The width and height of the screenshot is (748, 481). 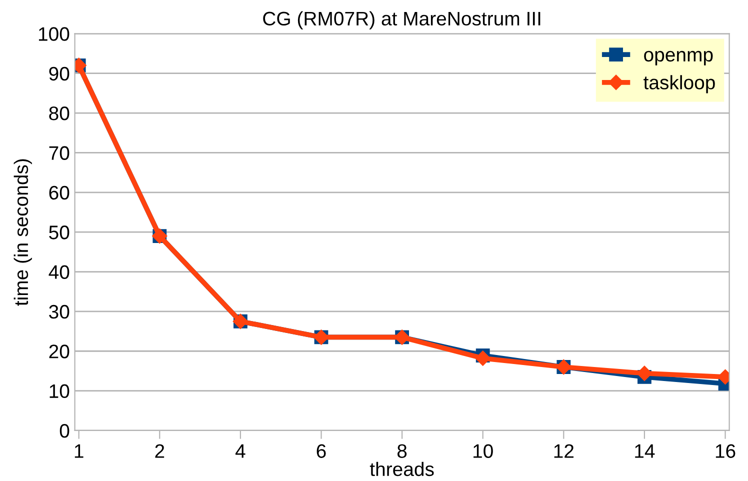 I want to click on legend-label: taskloop, so click(x=679, y=84).